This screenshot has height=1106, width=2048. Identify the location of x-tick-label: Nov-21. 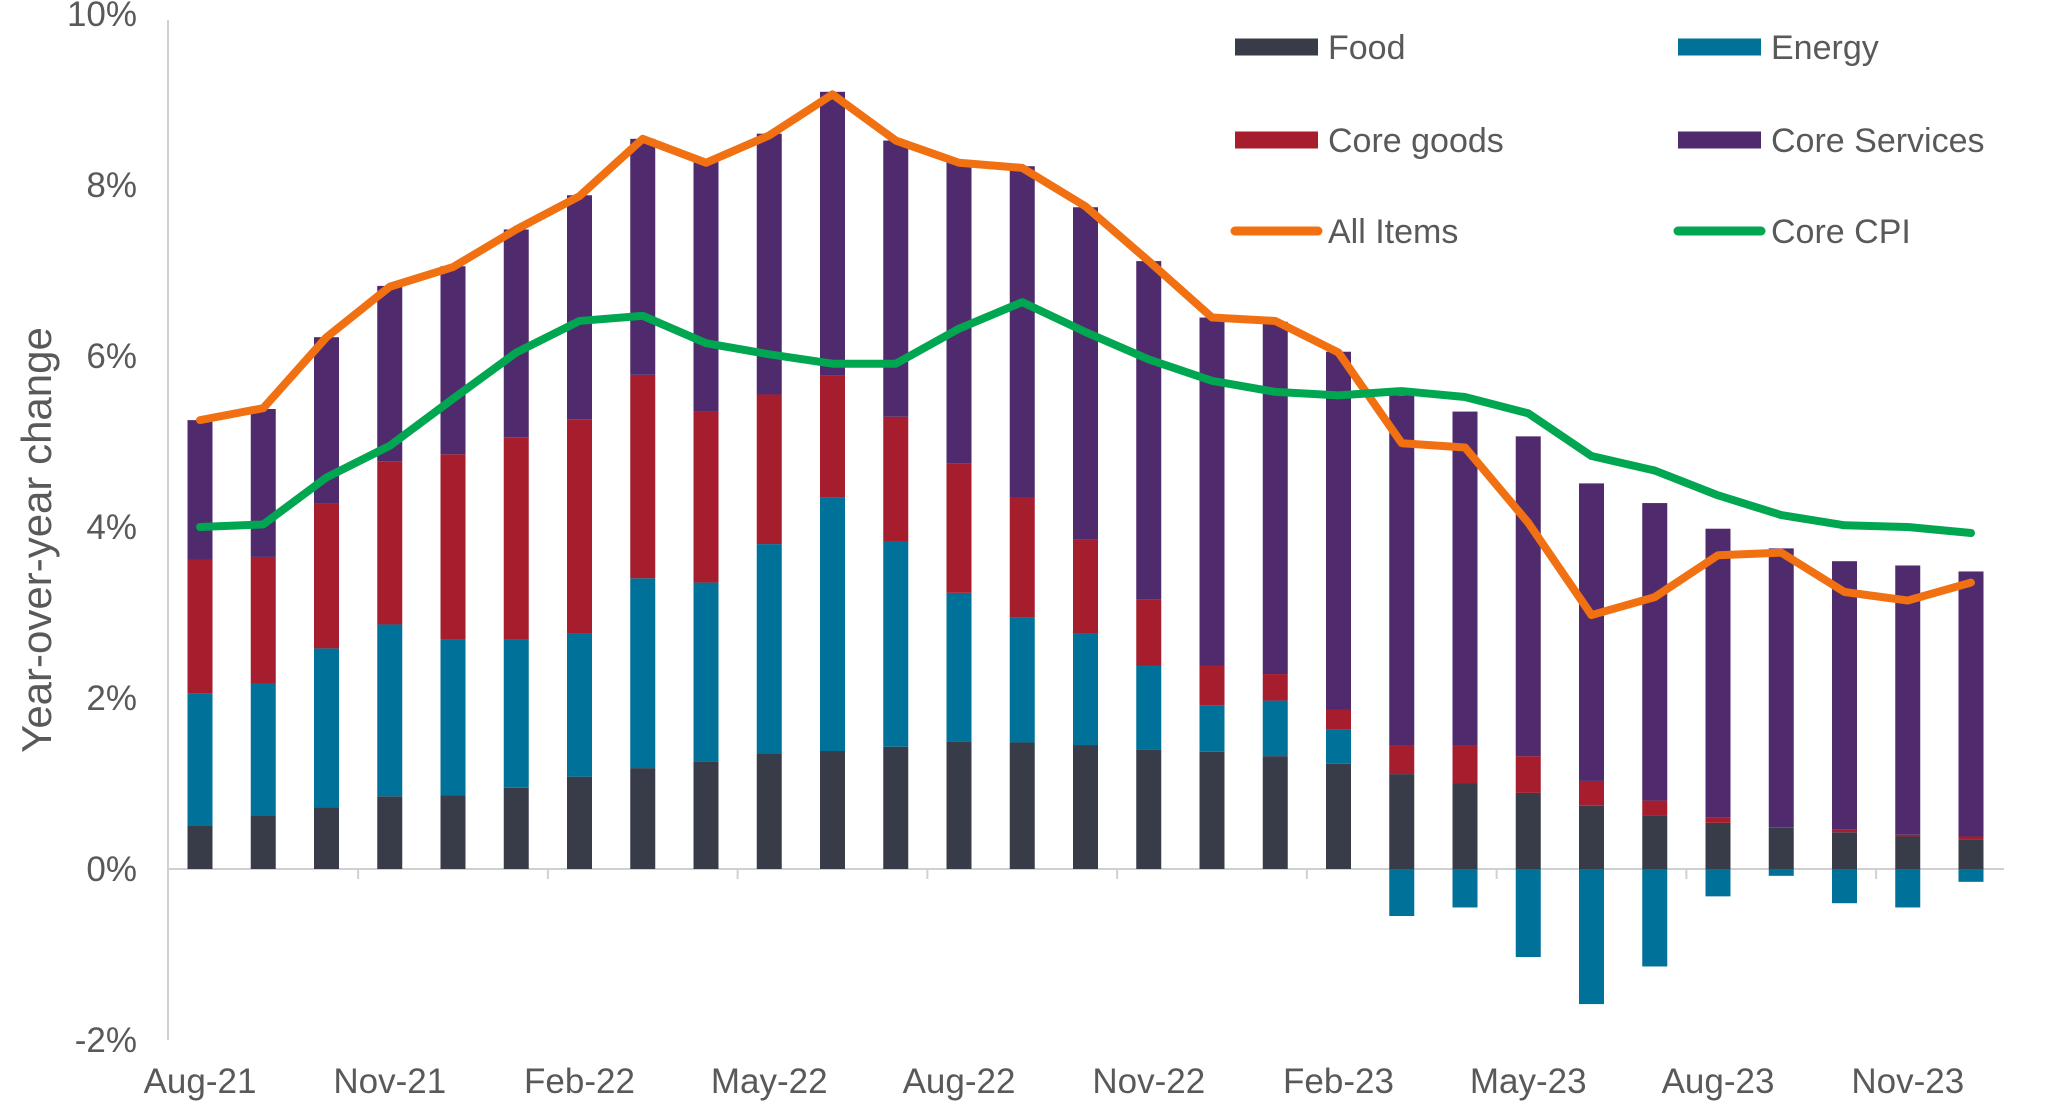
(389, 1081).